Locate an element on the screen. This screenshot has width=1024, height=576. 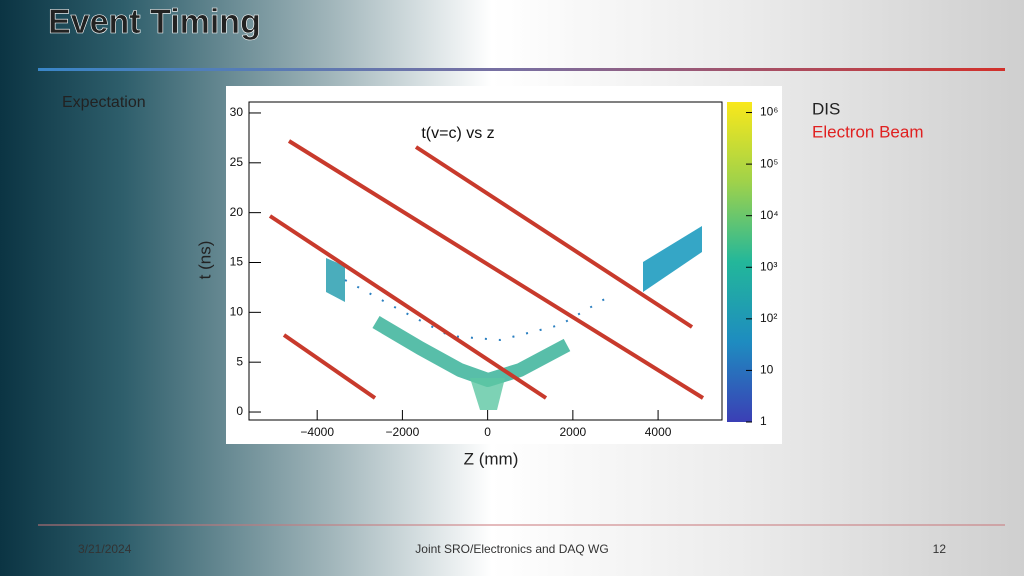
title-rule is located at coordinates (521, 69).